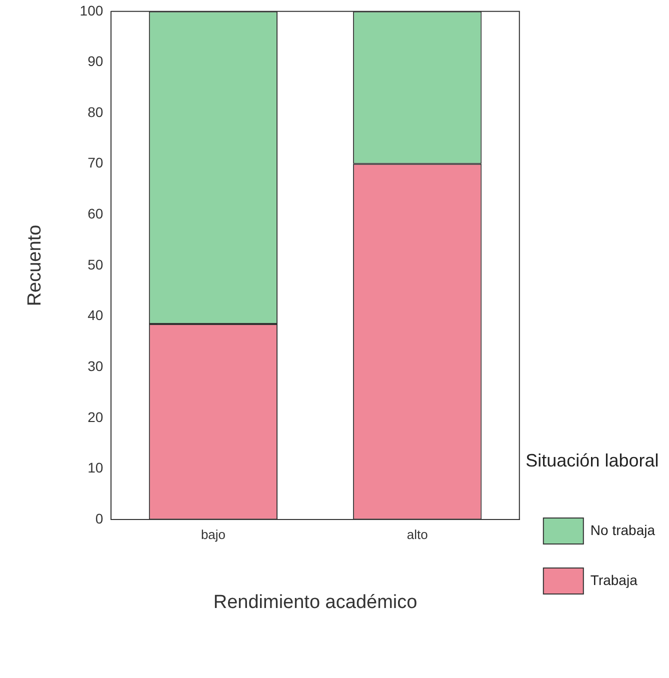 The width and height of the screenshot is (669, 678). I want to click on y-tick-label: 30, so click(96, 366).